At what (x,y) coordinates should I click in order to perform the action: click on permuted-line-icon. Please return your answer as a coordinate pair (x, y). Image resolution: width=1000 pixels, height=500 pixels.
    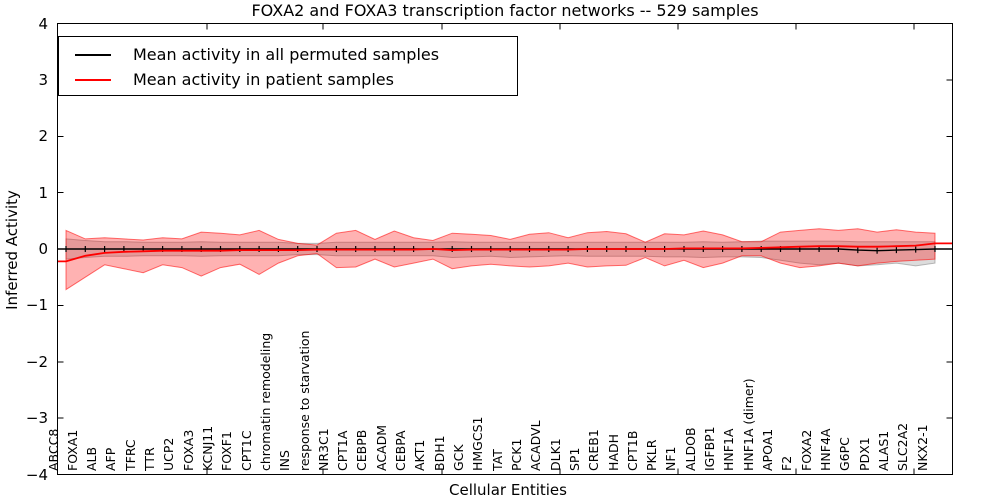
    Looking at the image, I should click on (93, 54).